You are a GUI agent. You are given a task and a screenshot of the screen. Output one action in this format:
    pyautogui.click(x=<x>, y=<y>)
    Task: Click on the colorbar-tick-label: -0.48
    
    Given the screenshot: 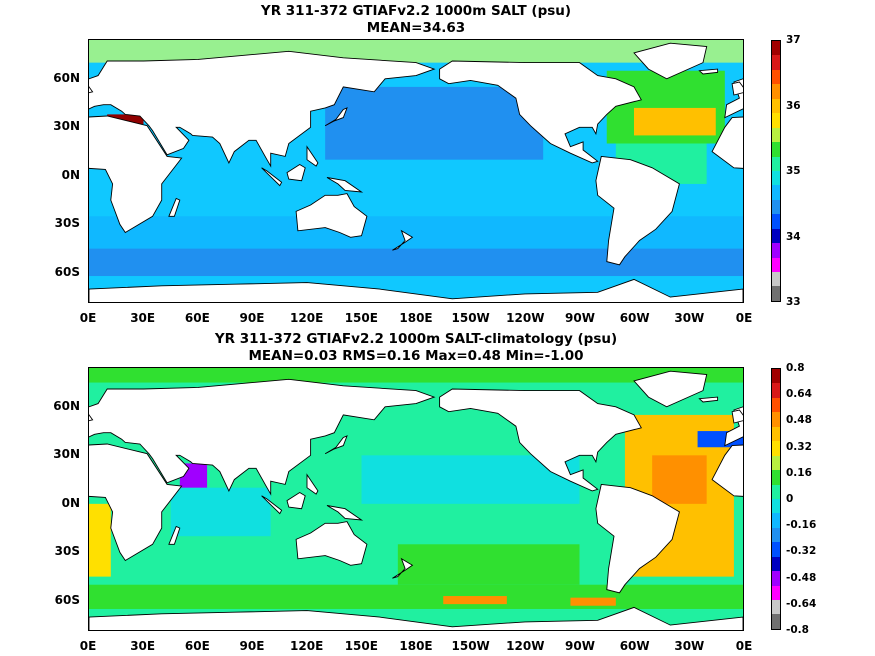 What is the action you would take?
    pyautogui.click(x=801, y=577)
    